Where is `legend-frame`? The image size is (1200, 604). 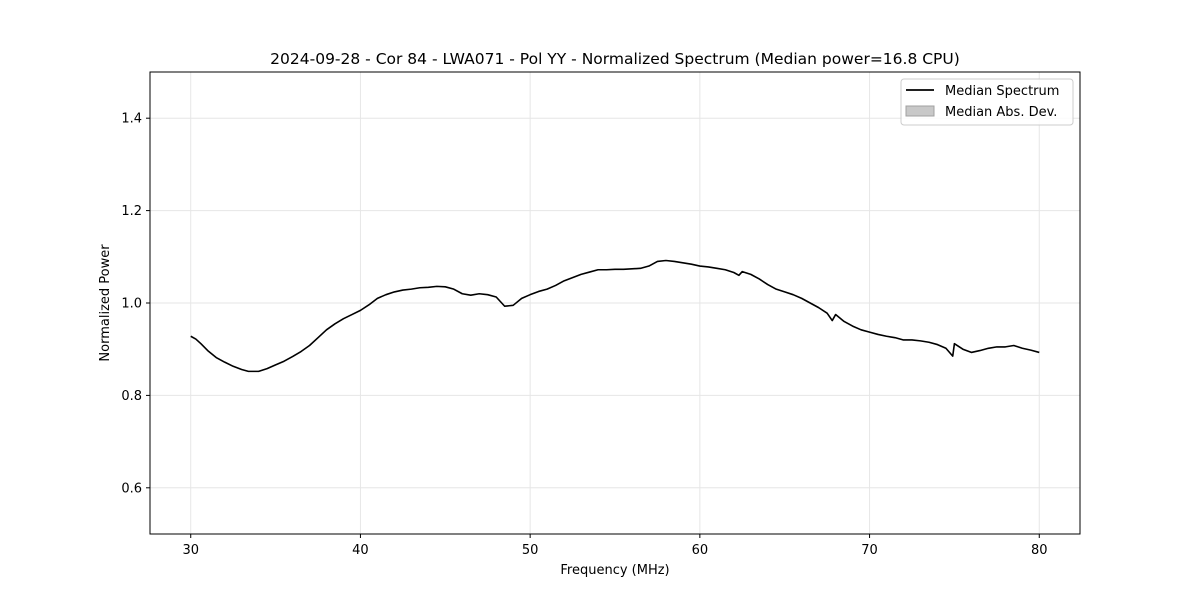 legend-frame is located at coordinates (987, 102).